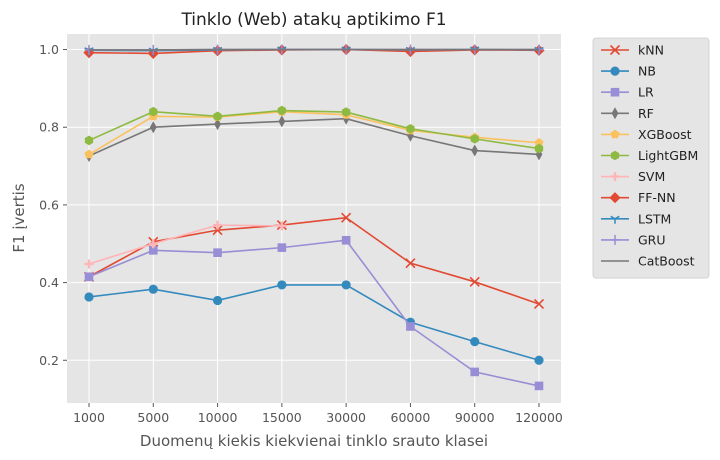 The height and width of the screenshot is (460, 720). Describe the element at coordinates (19, 217) in the screenshot. I see `y-axis-label: F1 įvertis` at that location.